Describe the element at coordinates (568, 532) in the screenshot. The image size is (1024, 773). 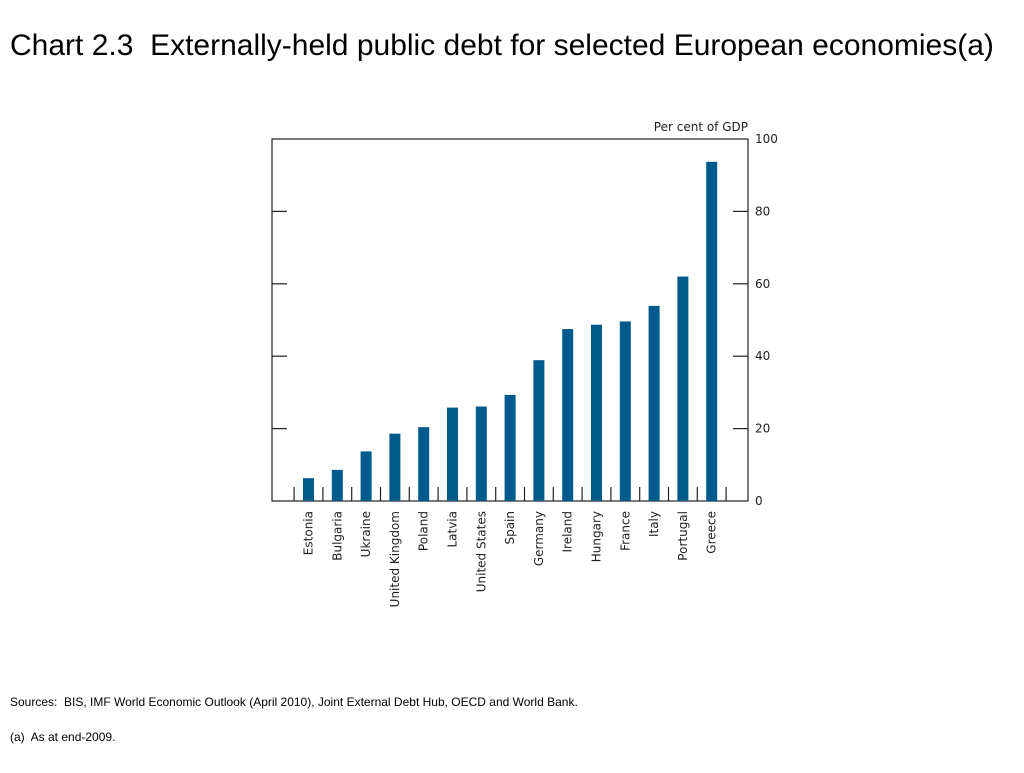
I see `x-tick-label: Ireland` at that location.